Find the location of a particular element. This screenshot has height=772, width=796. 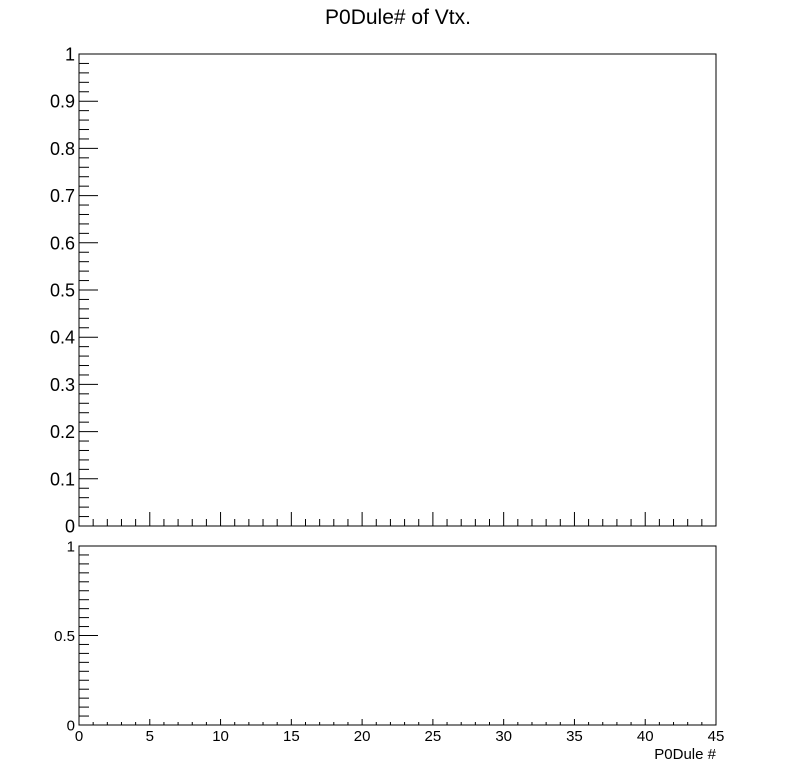

bottom-x-tick-label: 25 is located at coordinates (433, 736).